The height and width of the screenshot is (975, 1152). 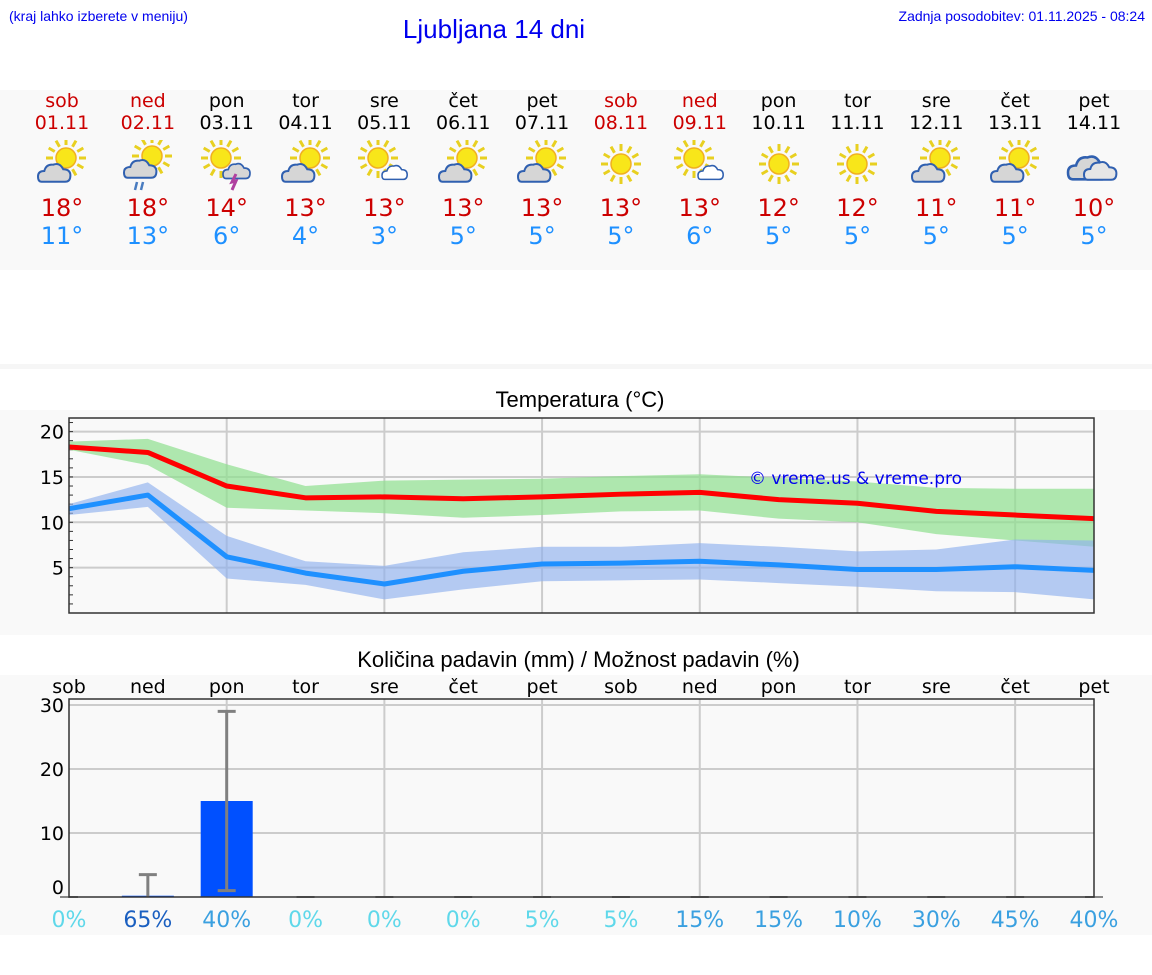 I want to click on day-column: pet 14.11 10° 5°, so click(x=1094, y=170).